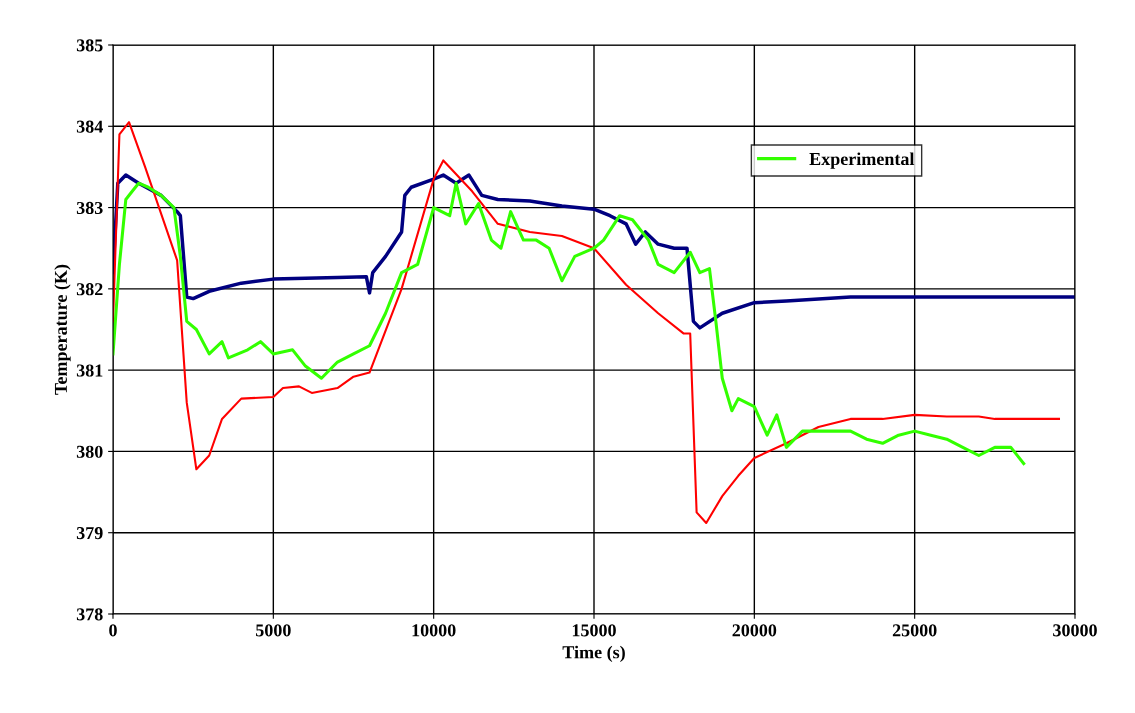  Describe the element at coordinates (434, 630) in the screenshot. I see `x-tick-label: 10000` at that location.